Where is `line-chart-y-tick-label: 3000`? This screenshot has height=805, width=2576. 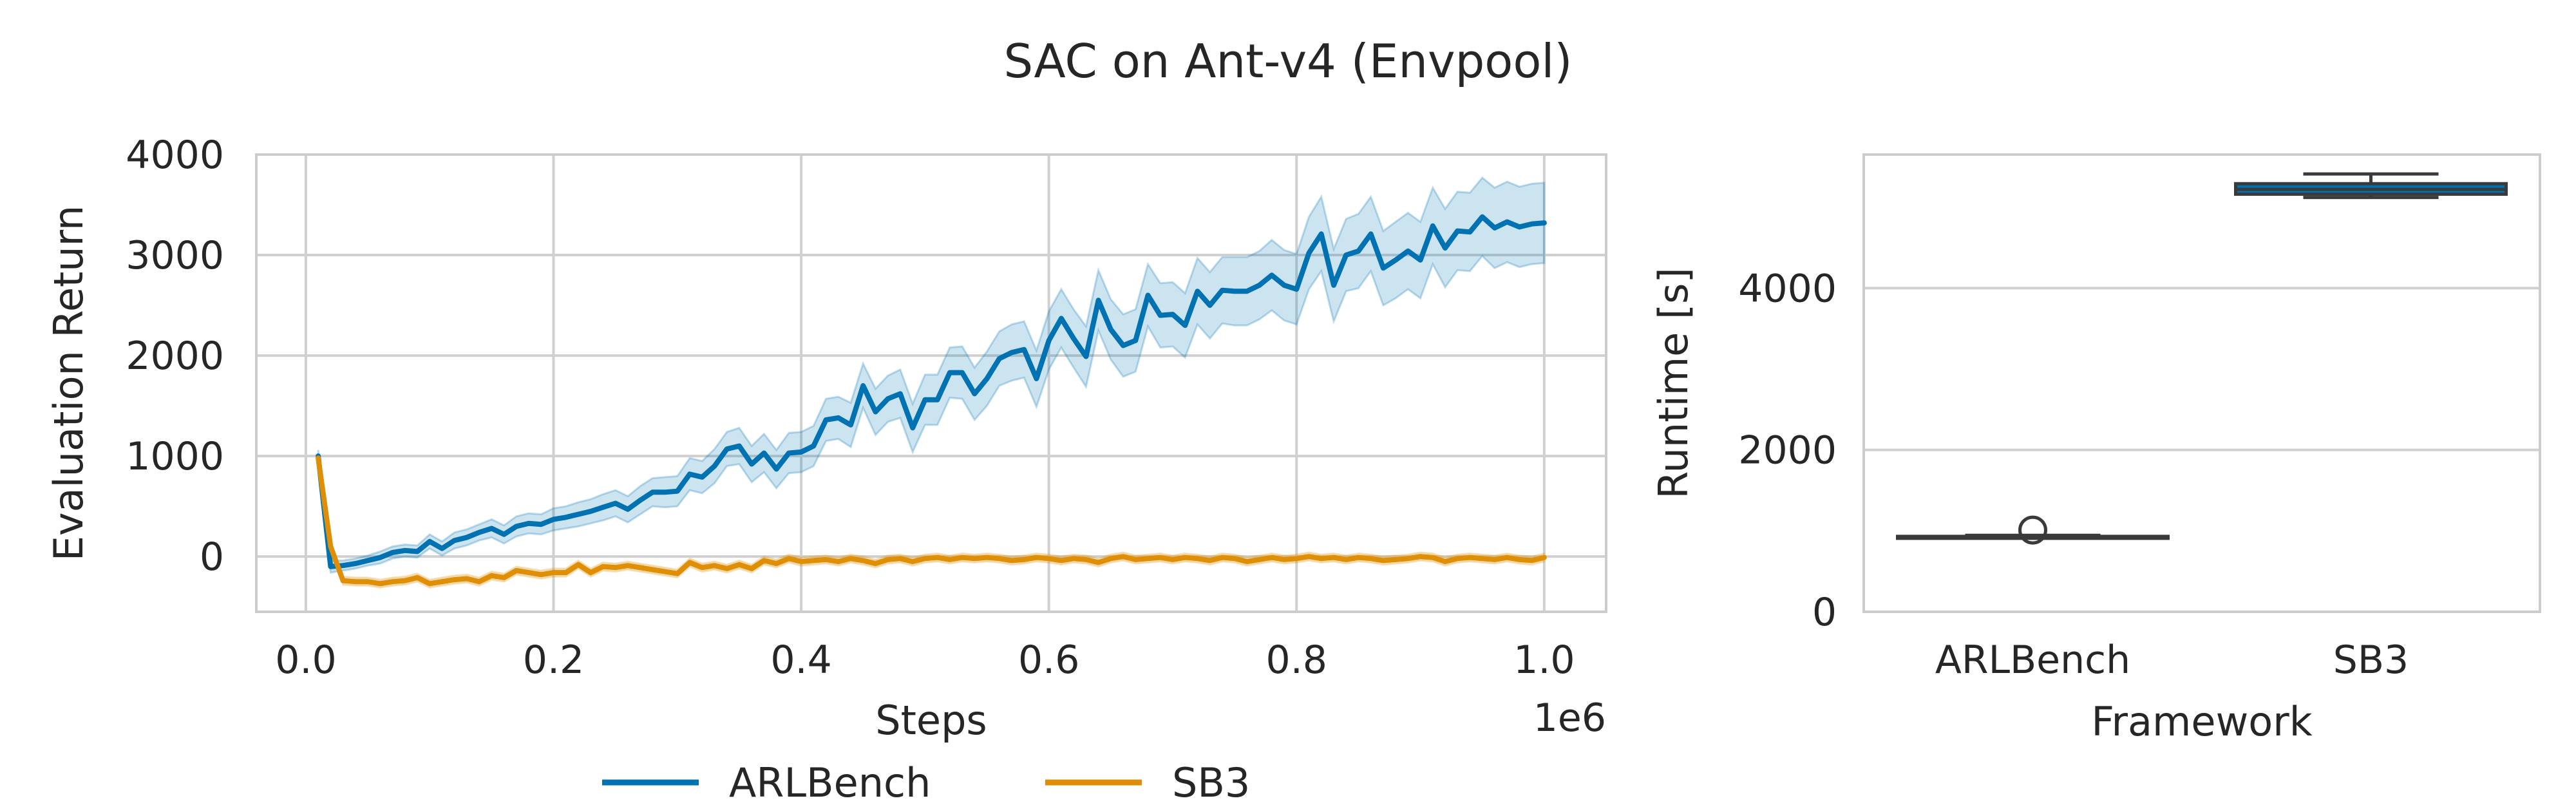
line-chart-y-tick-label: 3000 is located at coordinates (175, 256).